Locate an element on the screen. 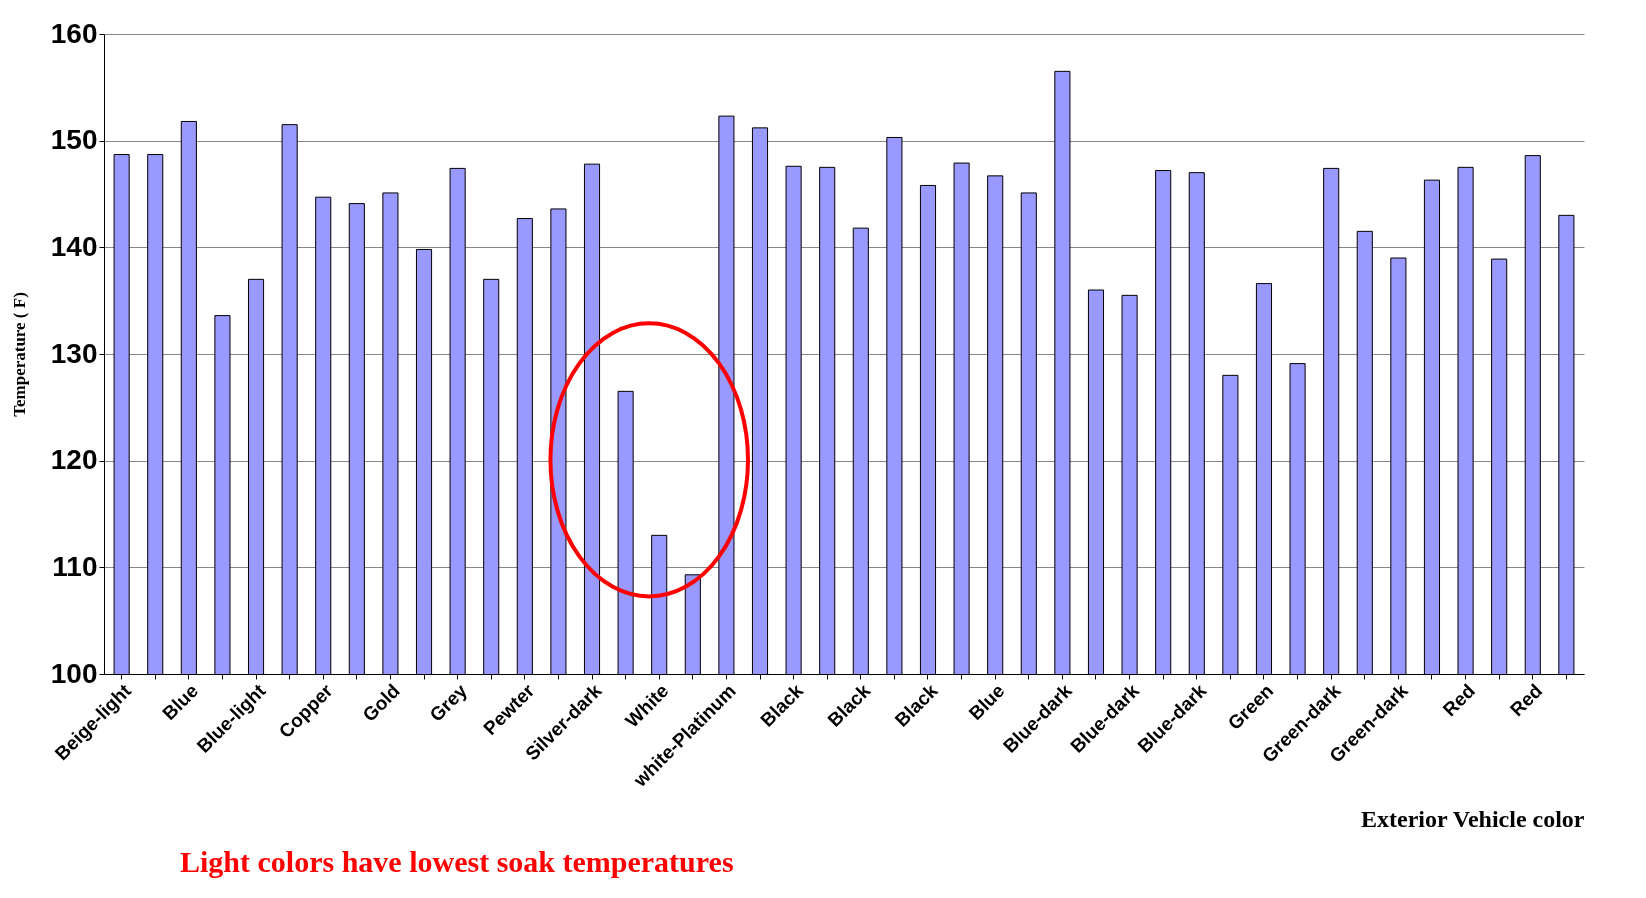  x-axis-title: Exterior Vehicle color is located at coordinates (1473, 819).